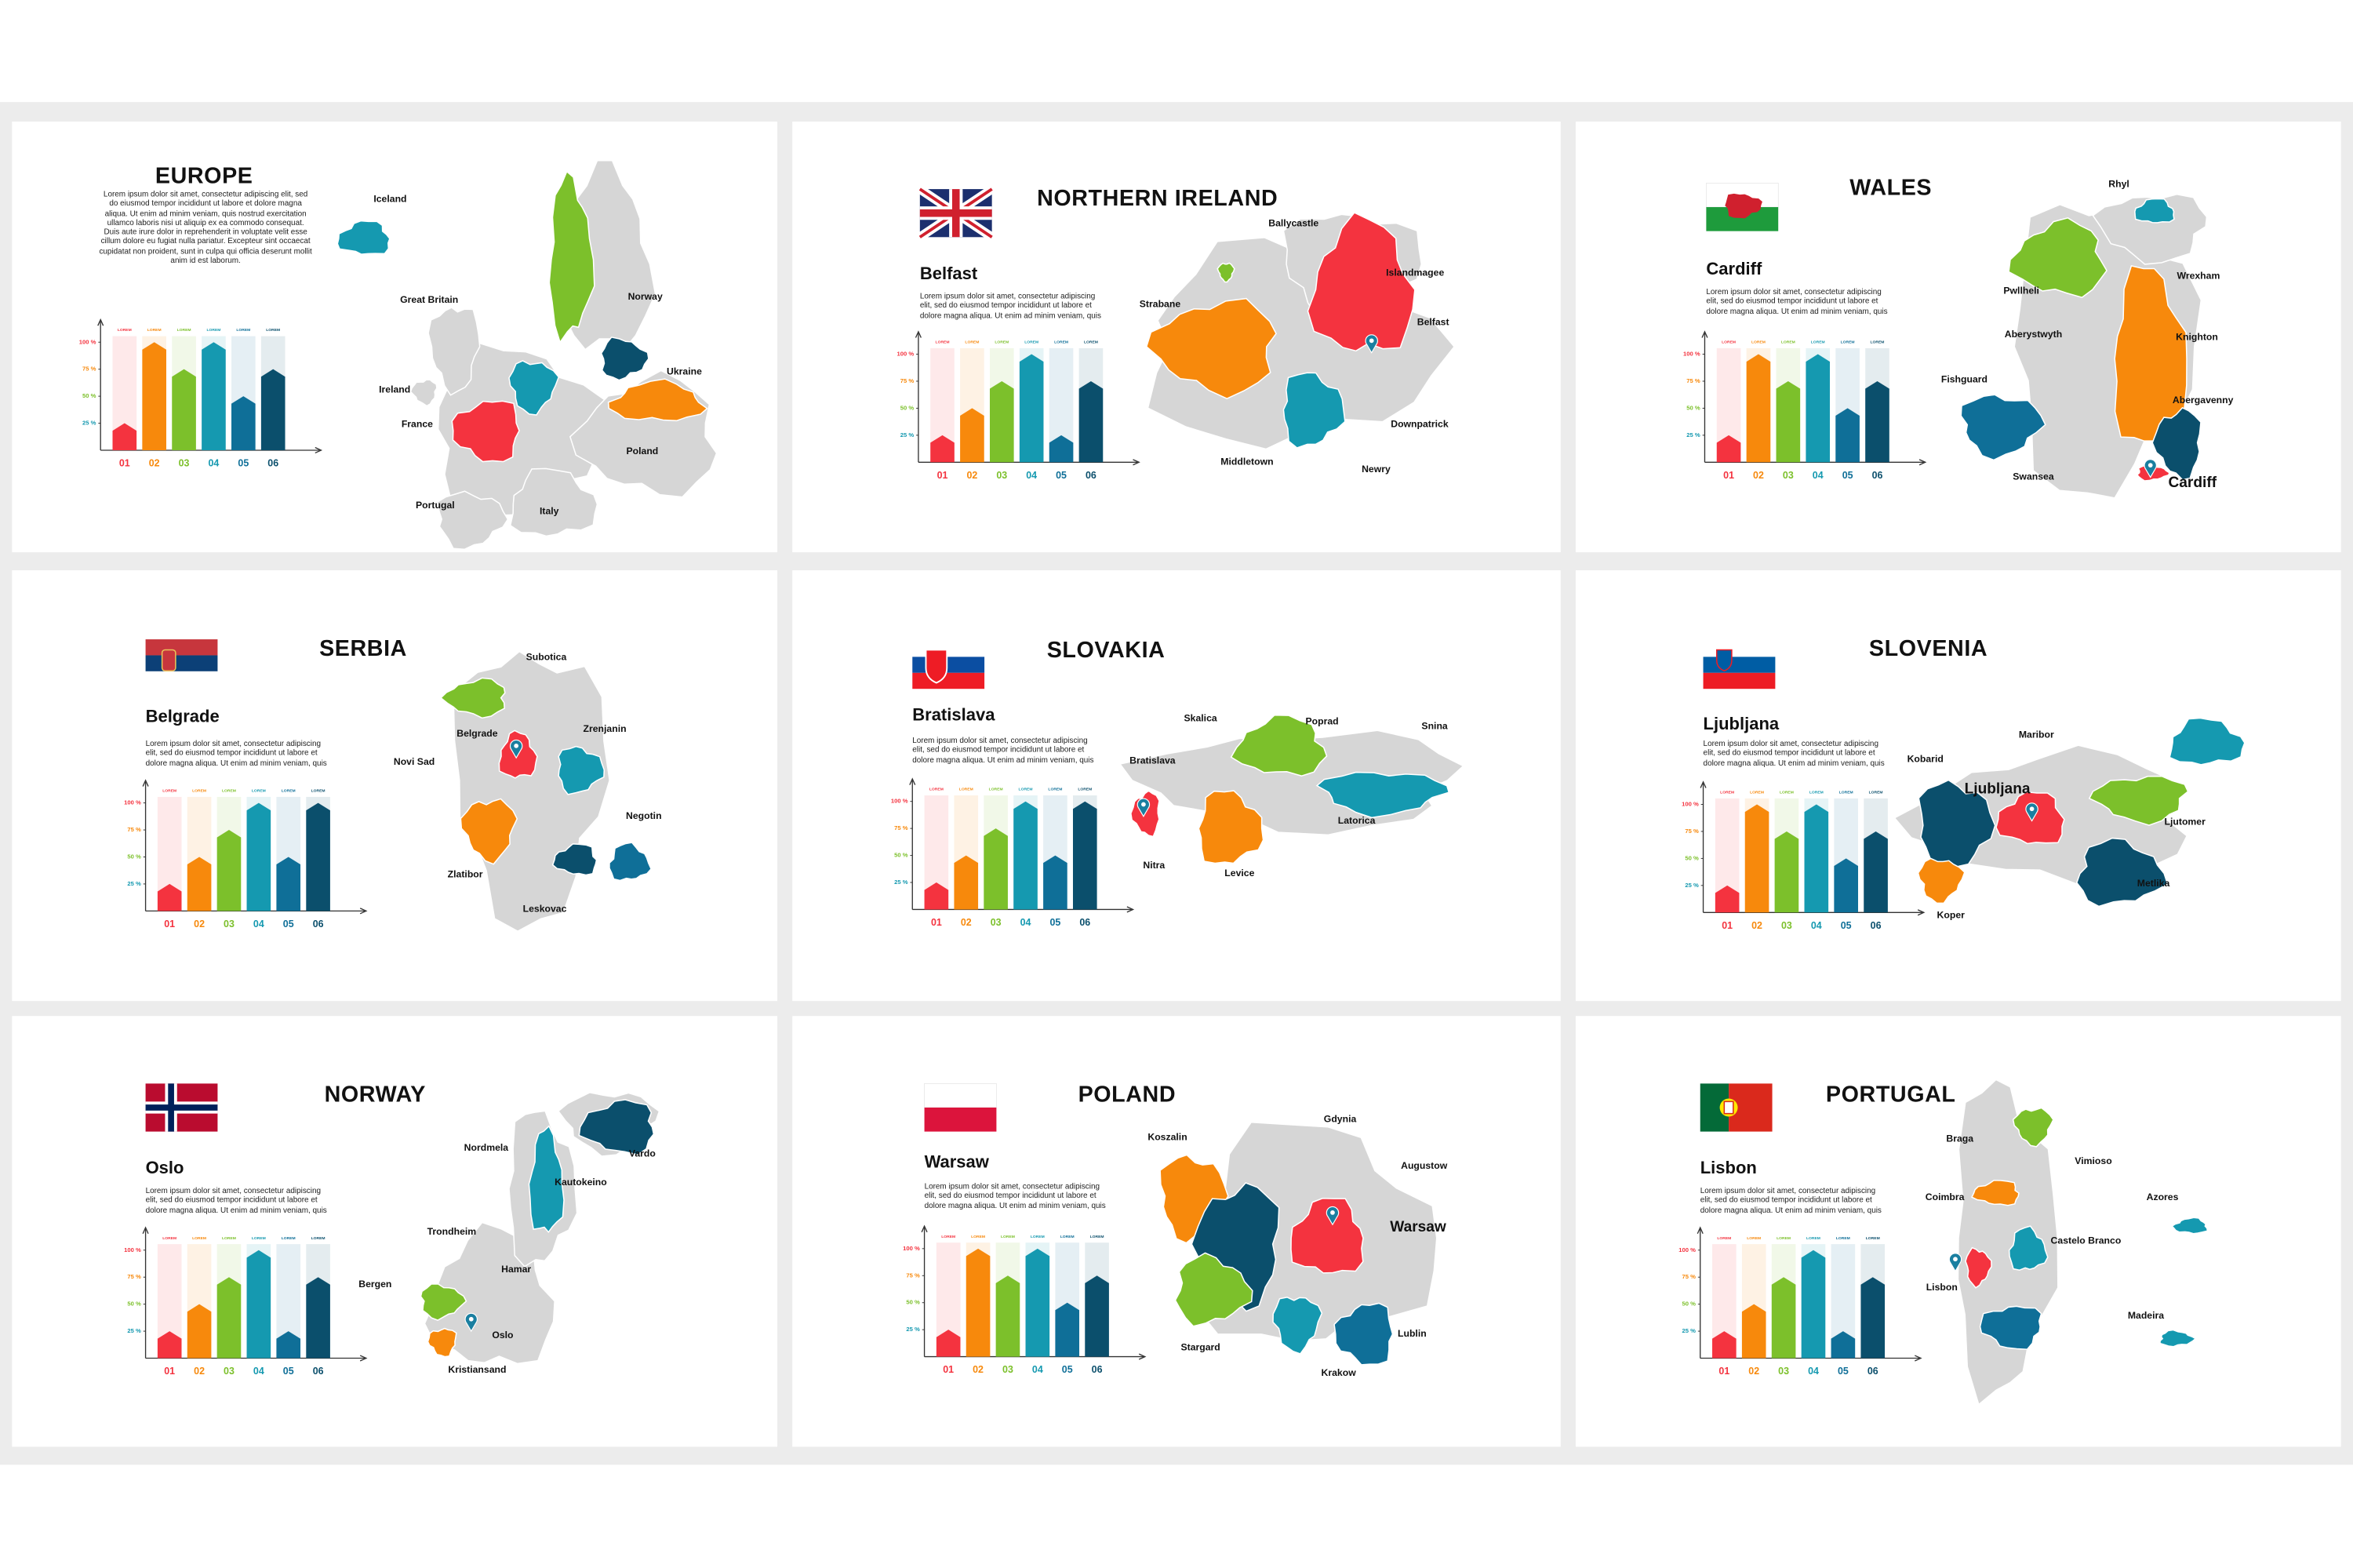 Image resolution: width=2353 pixels, height=1568 pixels. Describe the element at coordinates (1724, 660) in the screenshot. I see `flag-shield` at that location.